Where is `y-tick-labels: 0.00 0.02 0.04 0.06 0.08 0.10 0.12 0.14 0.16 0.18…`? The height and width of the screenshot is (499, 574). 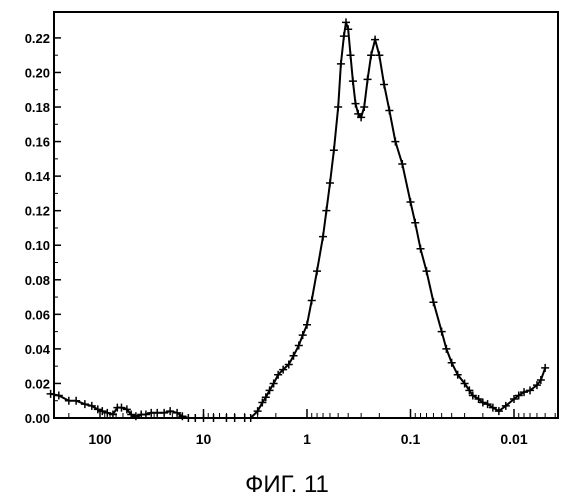 y-tick-labels: 0.00 0.02 0.04 0.06 0.08 0.10 0.12 0.14 0.16 0.18… is located at coordinates (38, 228).